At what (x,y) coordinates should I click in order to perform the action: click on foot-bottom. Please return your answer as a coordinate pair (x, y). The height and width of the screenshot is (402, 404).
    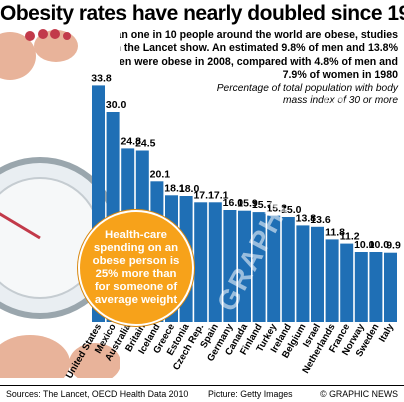
    Looking at the image, I should click on (35, 356).